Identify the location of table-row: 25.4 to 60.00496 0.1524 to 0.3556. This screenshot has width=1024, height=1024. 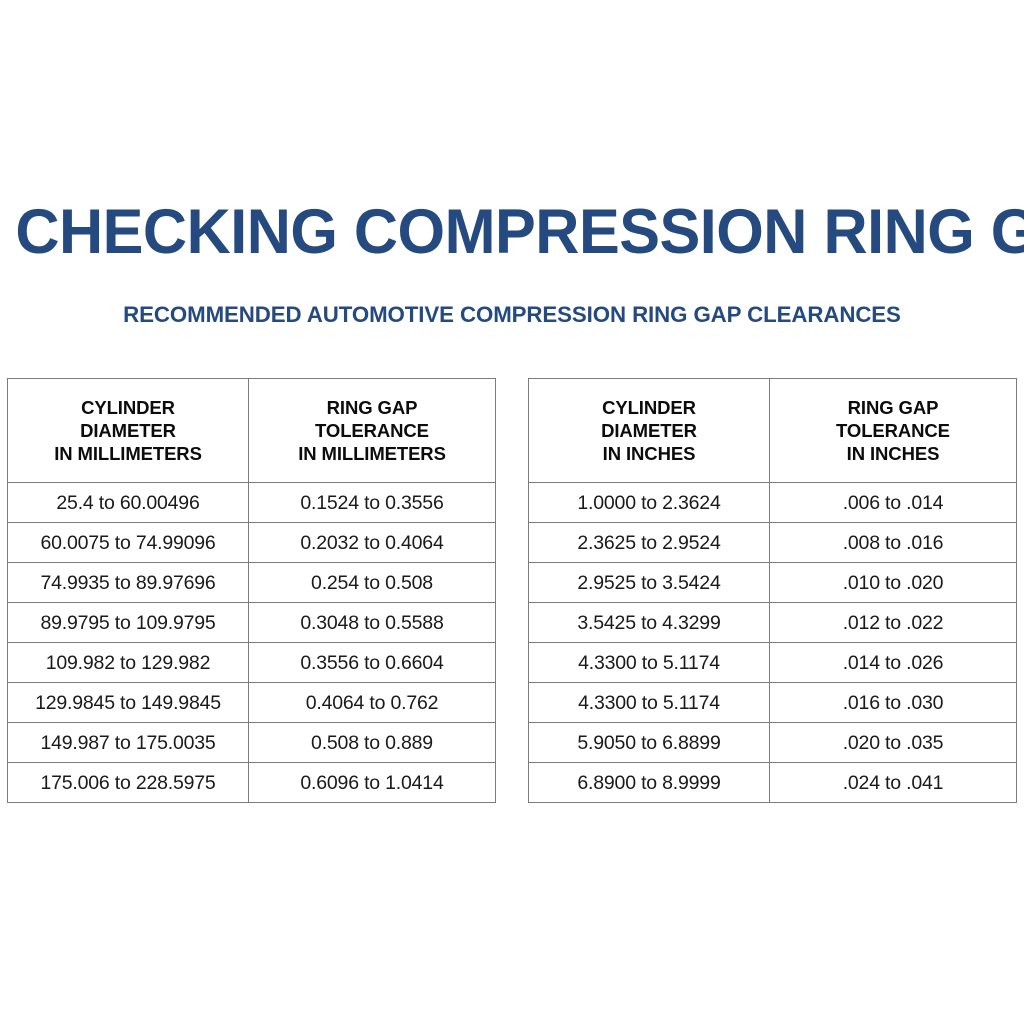
(251, 502).